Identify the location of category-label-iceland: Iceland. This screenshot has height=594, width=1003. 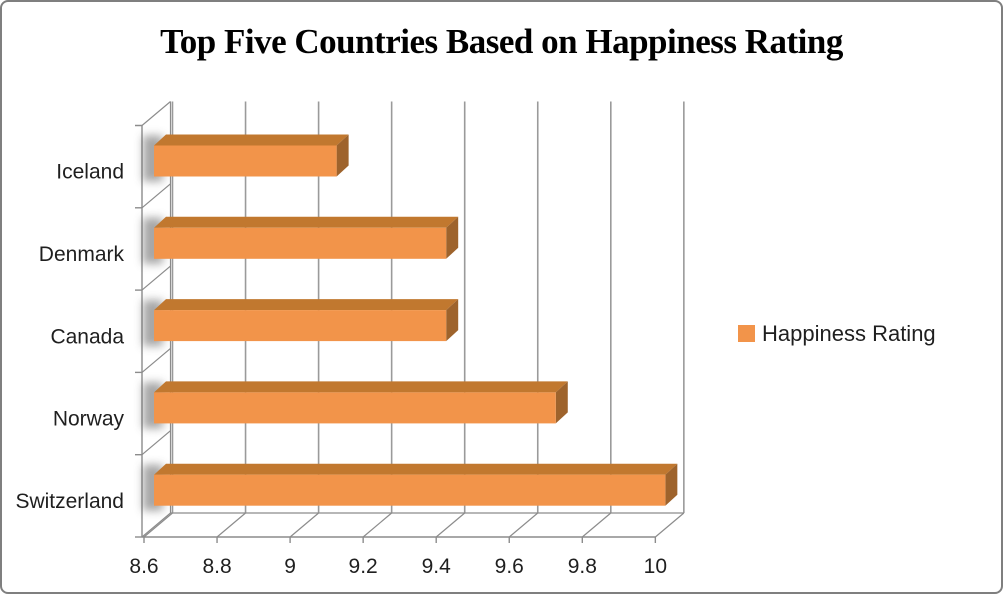
(90, 172).